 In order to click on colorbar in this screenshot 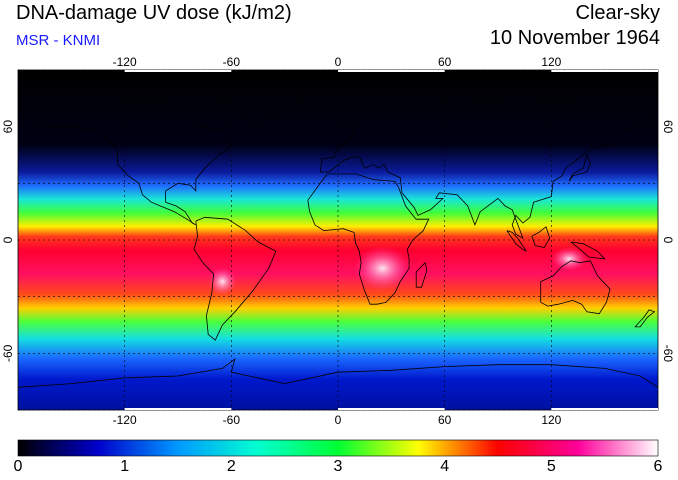, I will do `click(338, 448)`.